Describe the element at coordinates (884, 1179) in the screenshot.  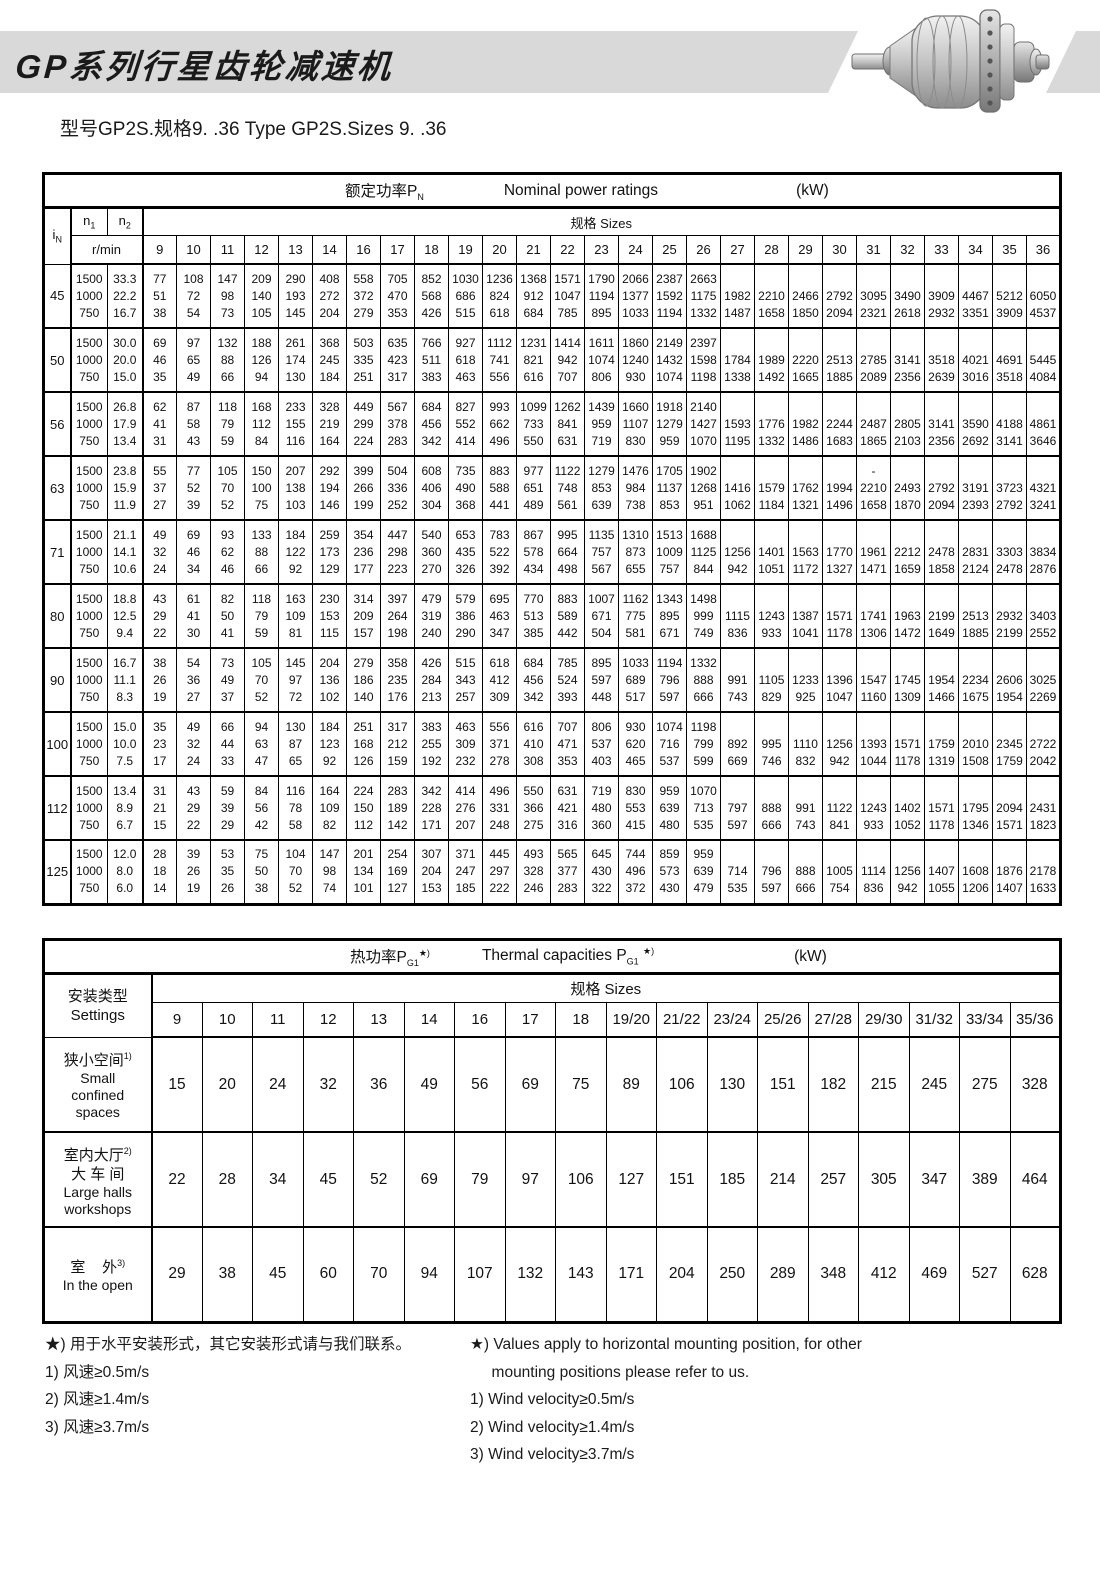
I see `thermal-value-cell: 305` at that location.